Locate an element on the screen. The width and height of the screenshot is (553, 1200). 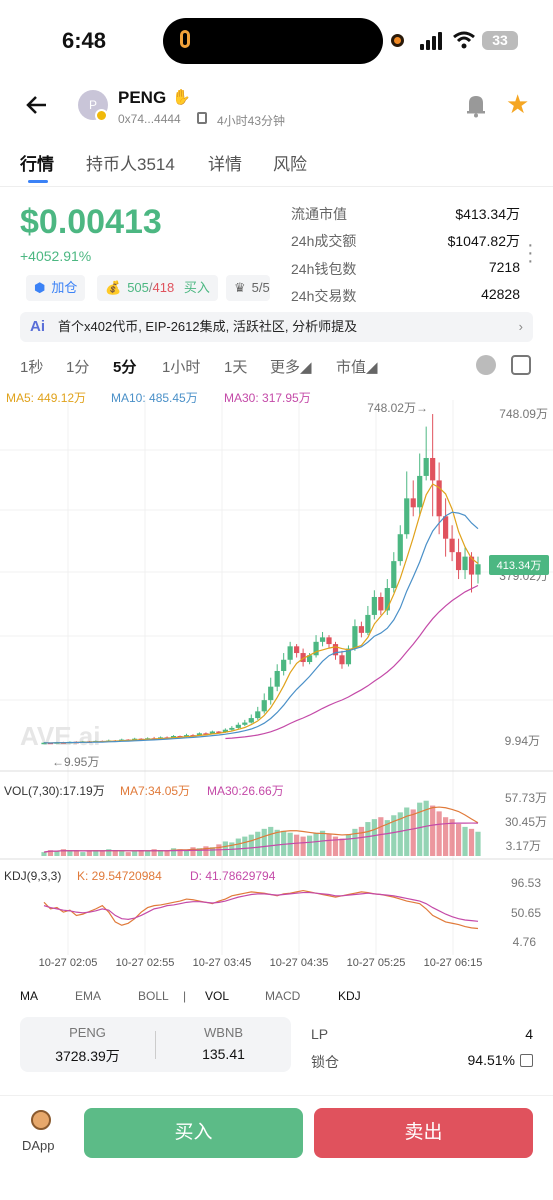
external-link-icon is located at coordinates (526, 1060).